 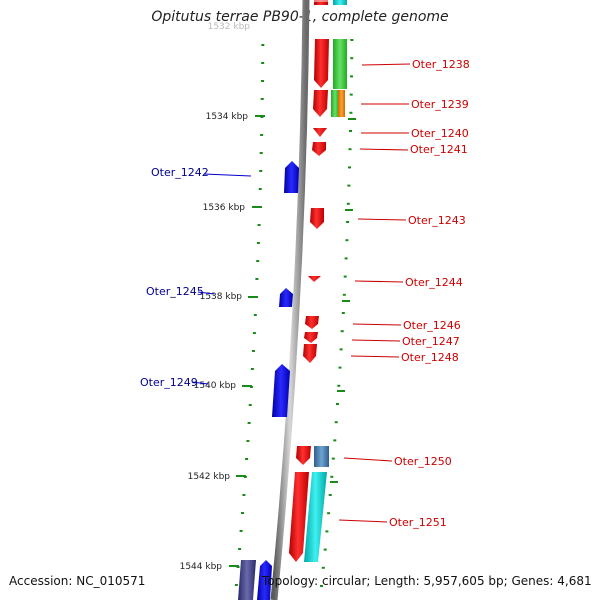 I want to click on cds-top-partial, so click(x=340, y=2).